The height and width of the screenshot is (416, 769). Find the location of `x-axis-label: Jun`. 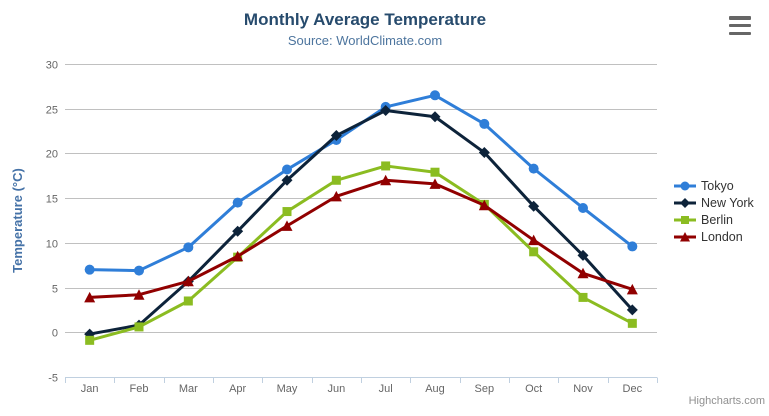

x-axis-label: Jun is located at coordinates (336, 389).